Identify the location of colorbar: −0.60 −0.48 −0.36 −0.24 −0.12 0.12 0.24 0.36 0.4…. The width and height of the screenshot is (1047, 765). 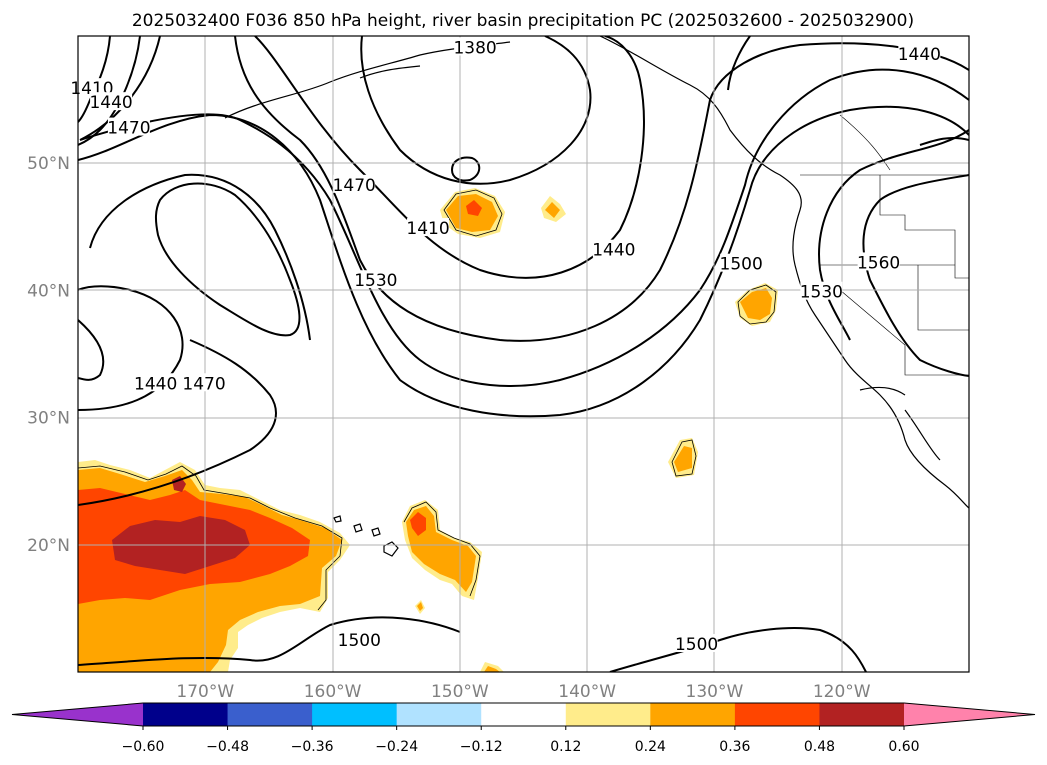
(523, 728).